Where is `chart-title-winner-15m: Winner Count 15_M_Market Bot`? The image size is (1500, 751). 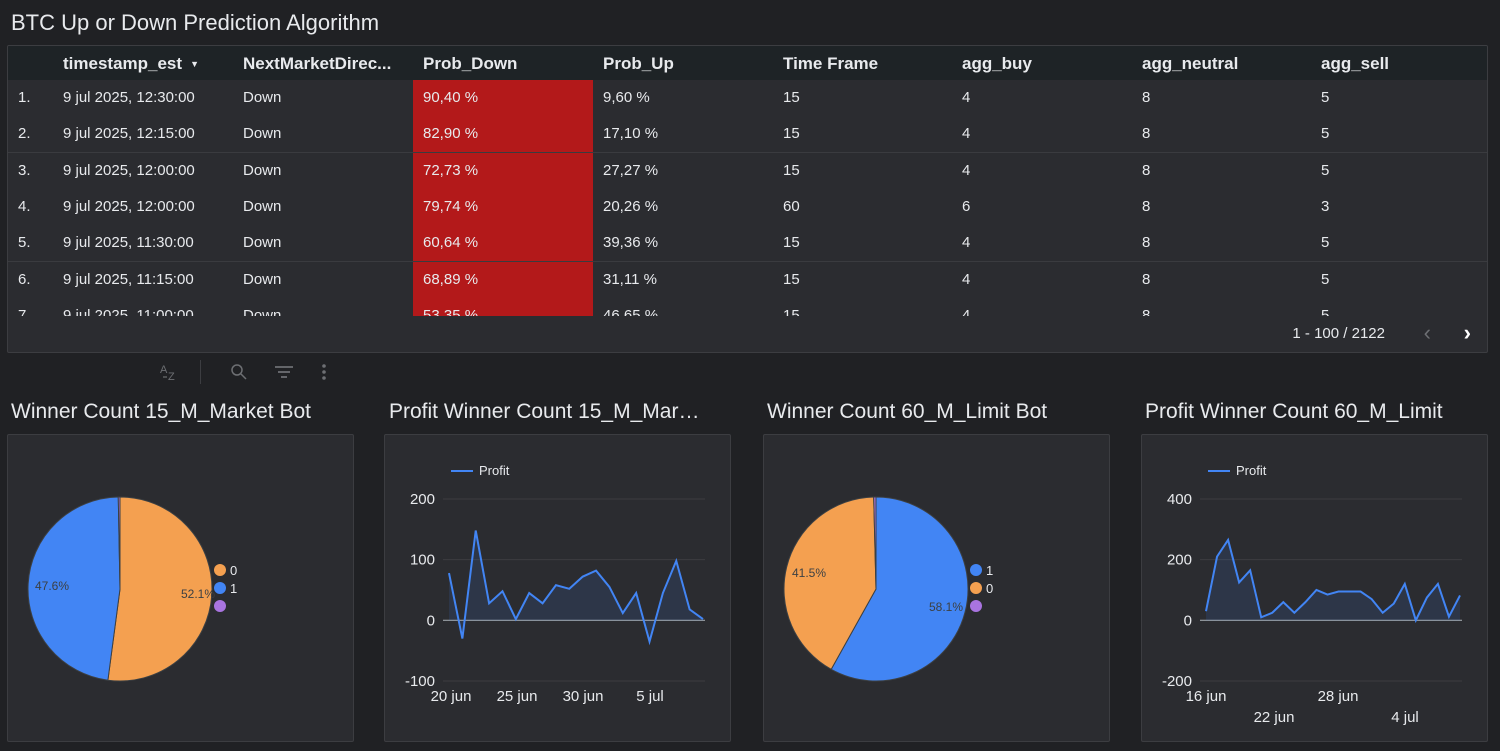
chart-title-winner-15m: Winner Count 15_M_Market Bot is located at coordinates (161, 411).